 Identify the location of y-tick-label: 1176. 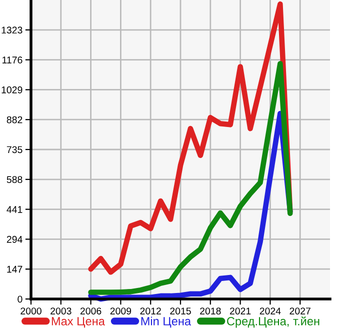
(12, 60).